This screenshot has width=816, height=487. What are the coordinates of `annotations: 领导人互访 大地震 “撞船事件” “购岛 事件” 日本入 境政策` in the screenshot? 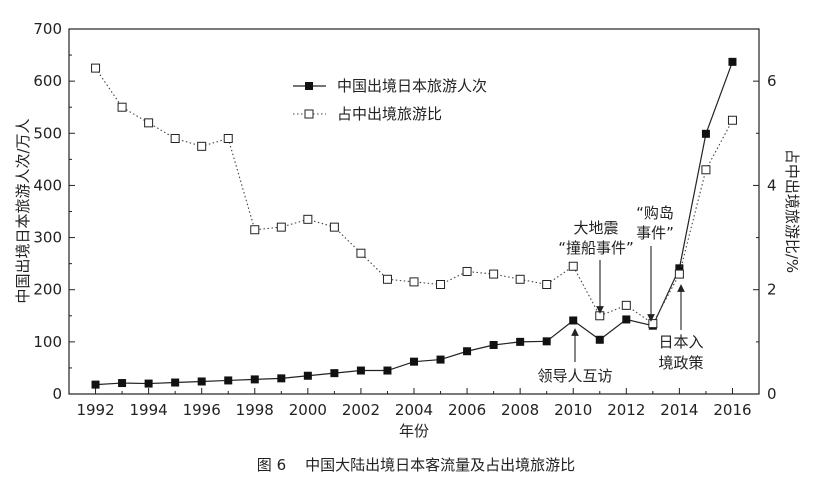 It's located at (620, 294).